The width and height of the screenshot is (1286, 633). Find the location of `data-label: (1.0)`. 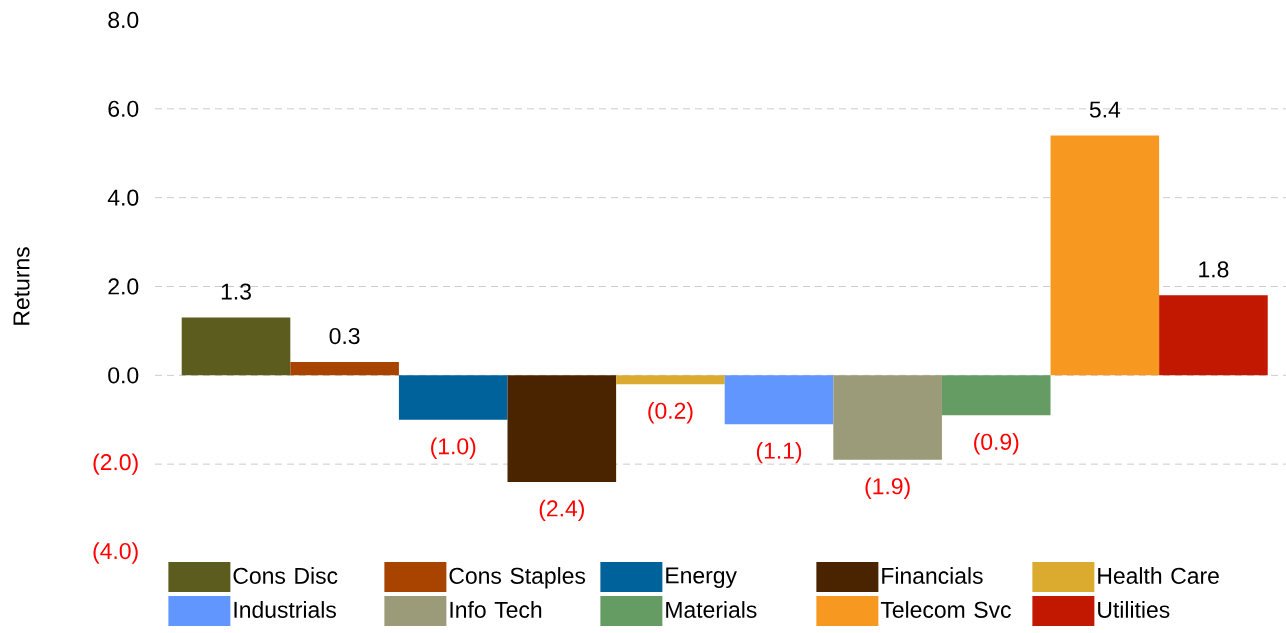

data-label: (1.0) is located at coordinates (453, 448).